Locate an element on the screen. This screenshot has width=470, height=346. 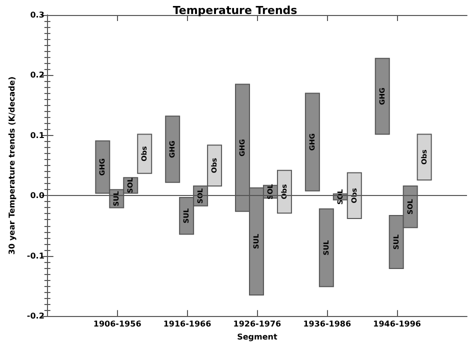
y-tick-label: 0.0 is located at coordinates (37, 195).